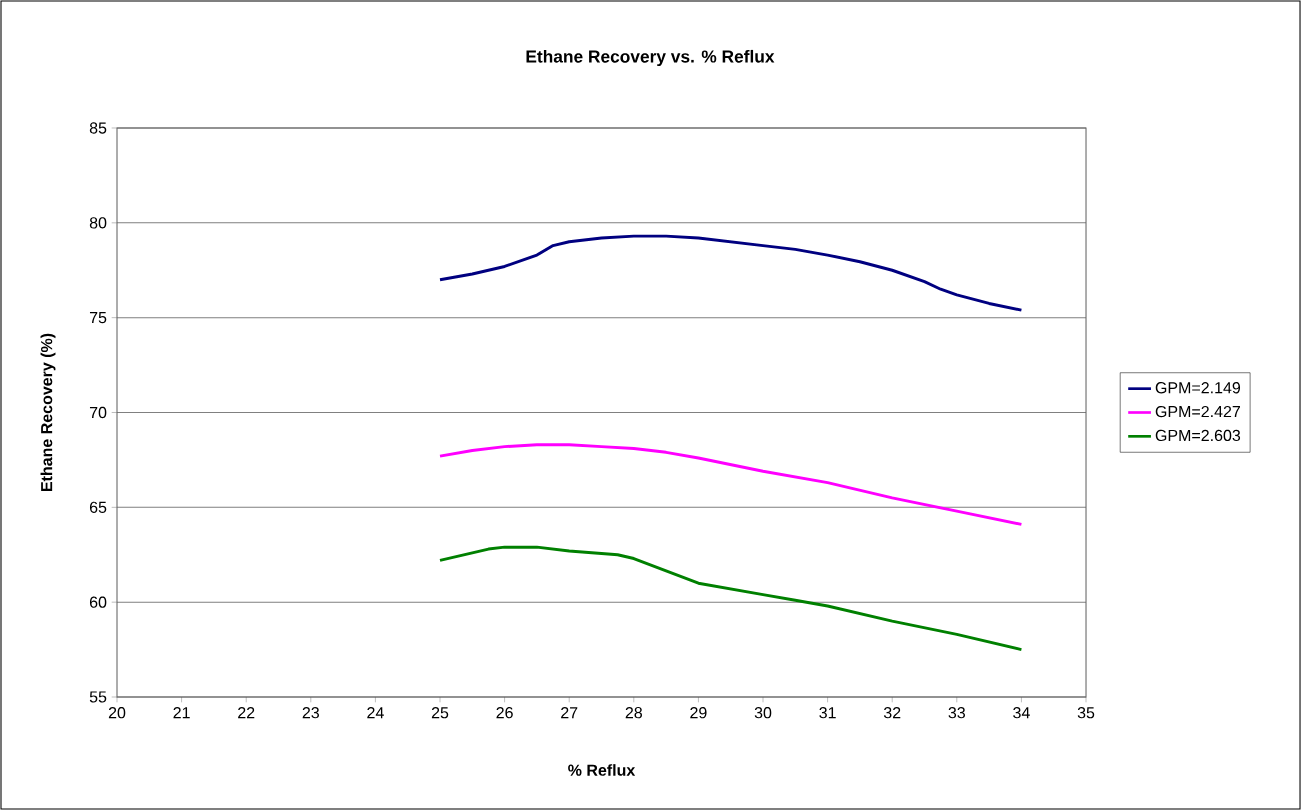 The height and width of the screenshot is (810, 1301). I want to click on y-tick-label: 55, so click(98, 697).